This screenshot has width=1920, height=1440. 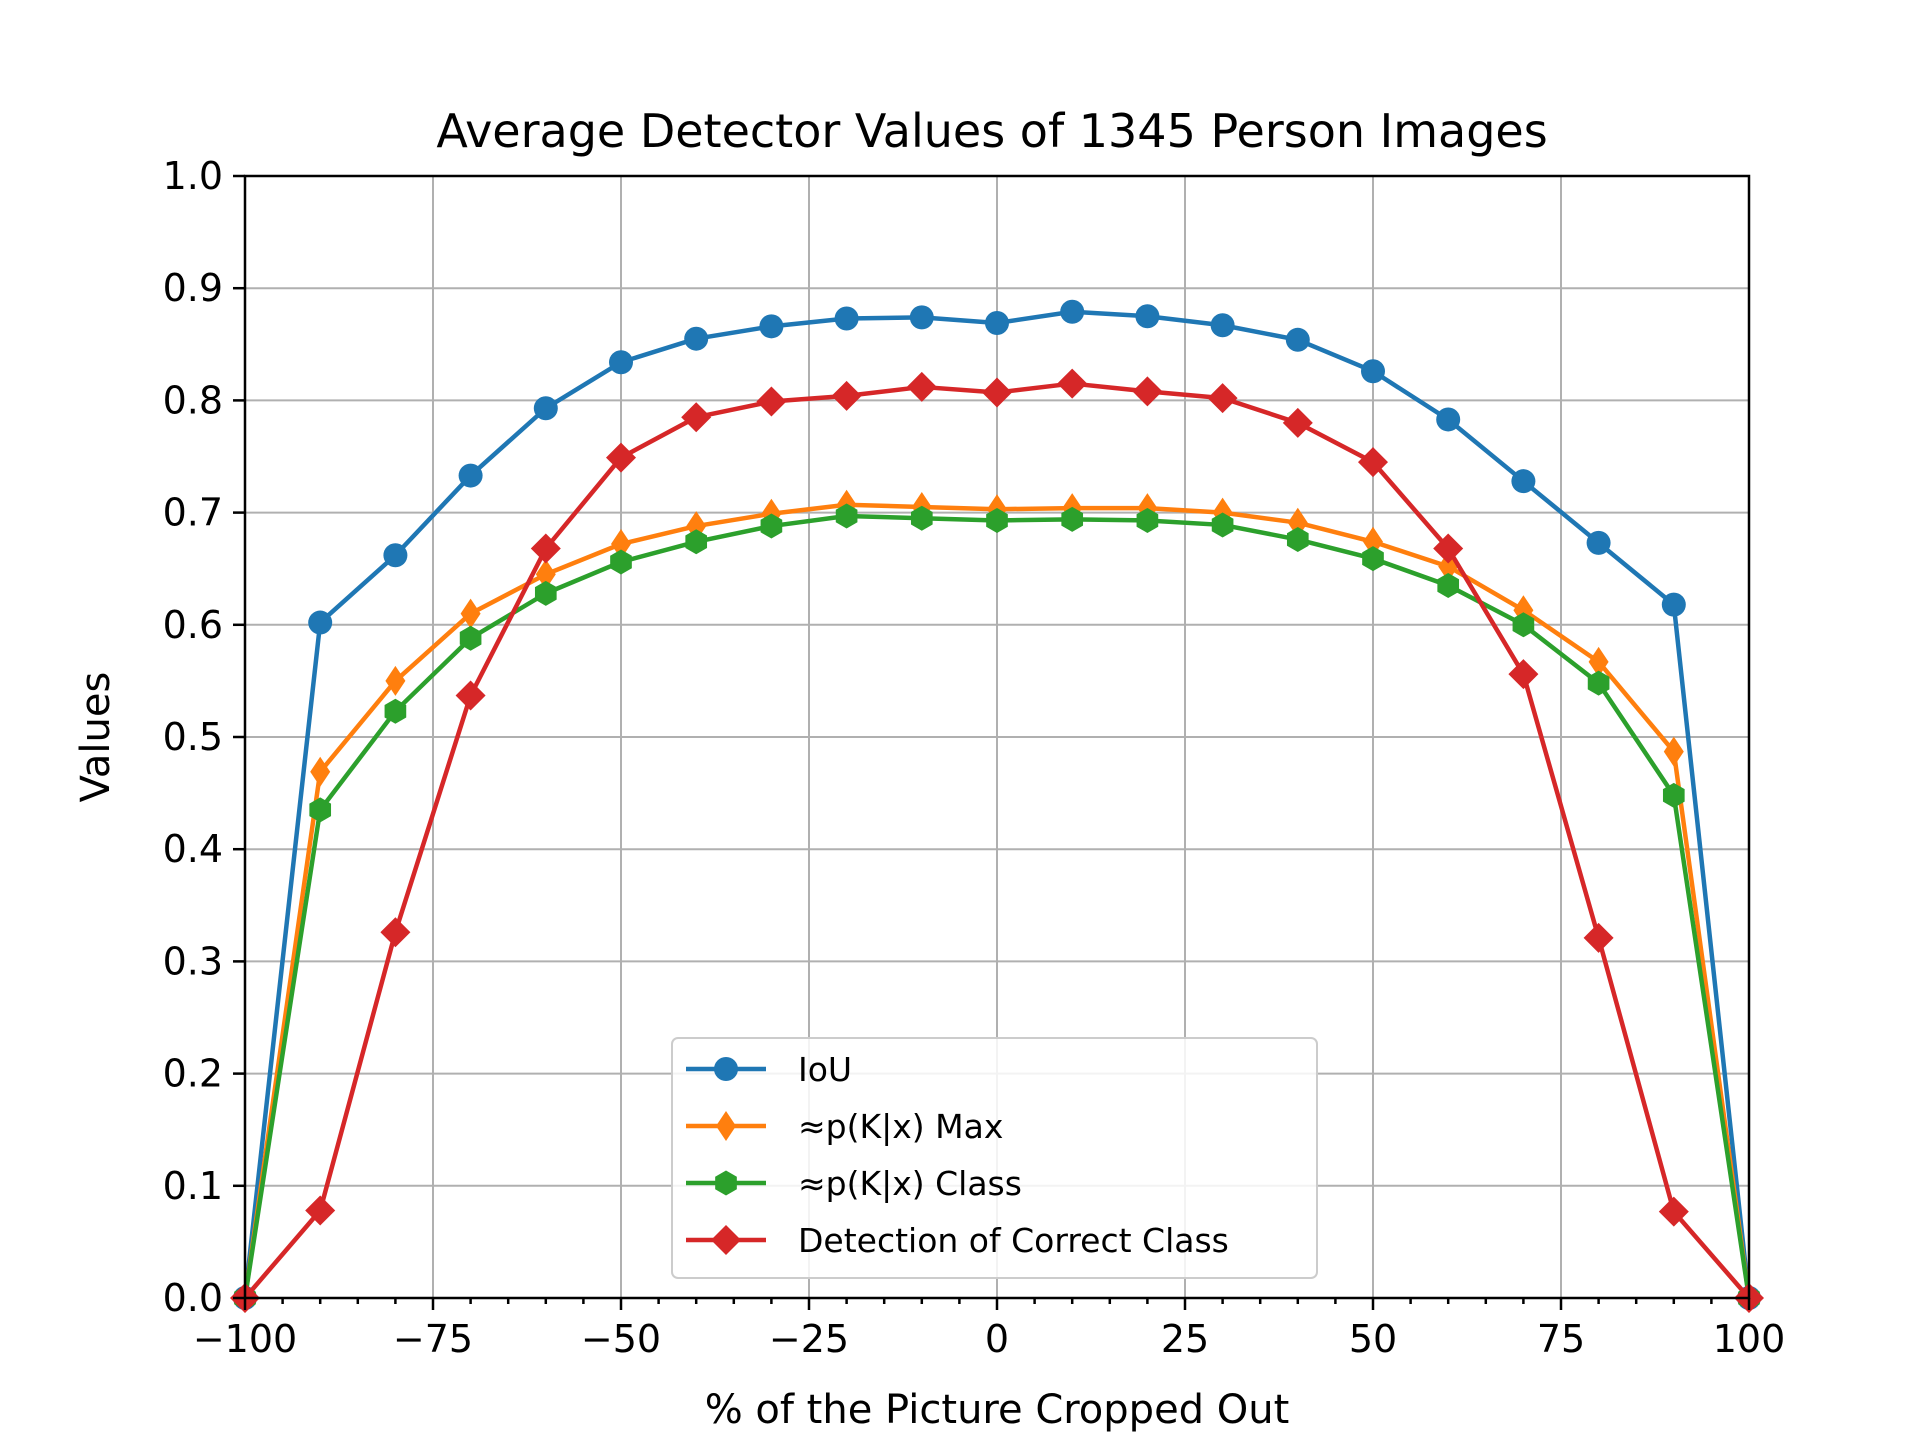 I want to click on x-axis-label: % of the Picture Cropped Out, so click(x=997, y=1410).